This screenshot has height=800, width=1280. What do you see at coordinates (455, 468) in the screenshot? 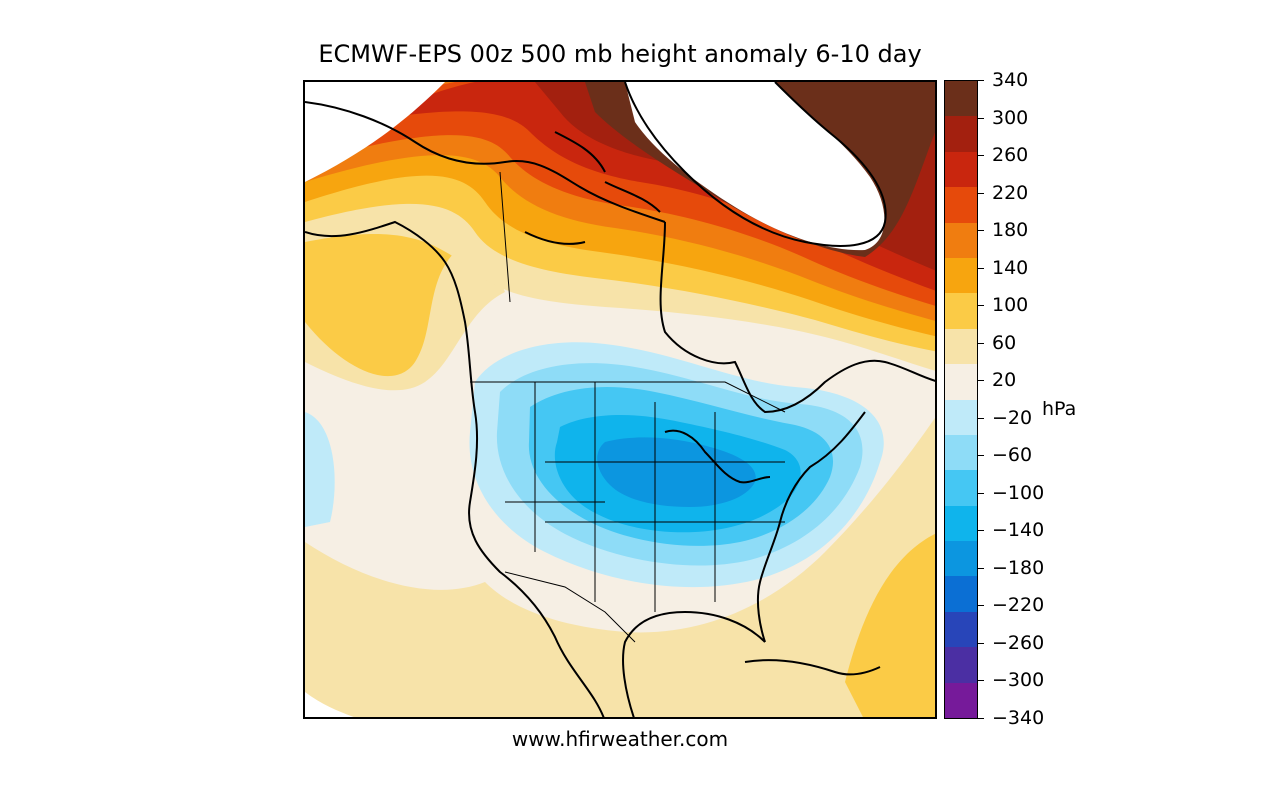
I see `coastline-west` at bounding box center [455, 468].